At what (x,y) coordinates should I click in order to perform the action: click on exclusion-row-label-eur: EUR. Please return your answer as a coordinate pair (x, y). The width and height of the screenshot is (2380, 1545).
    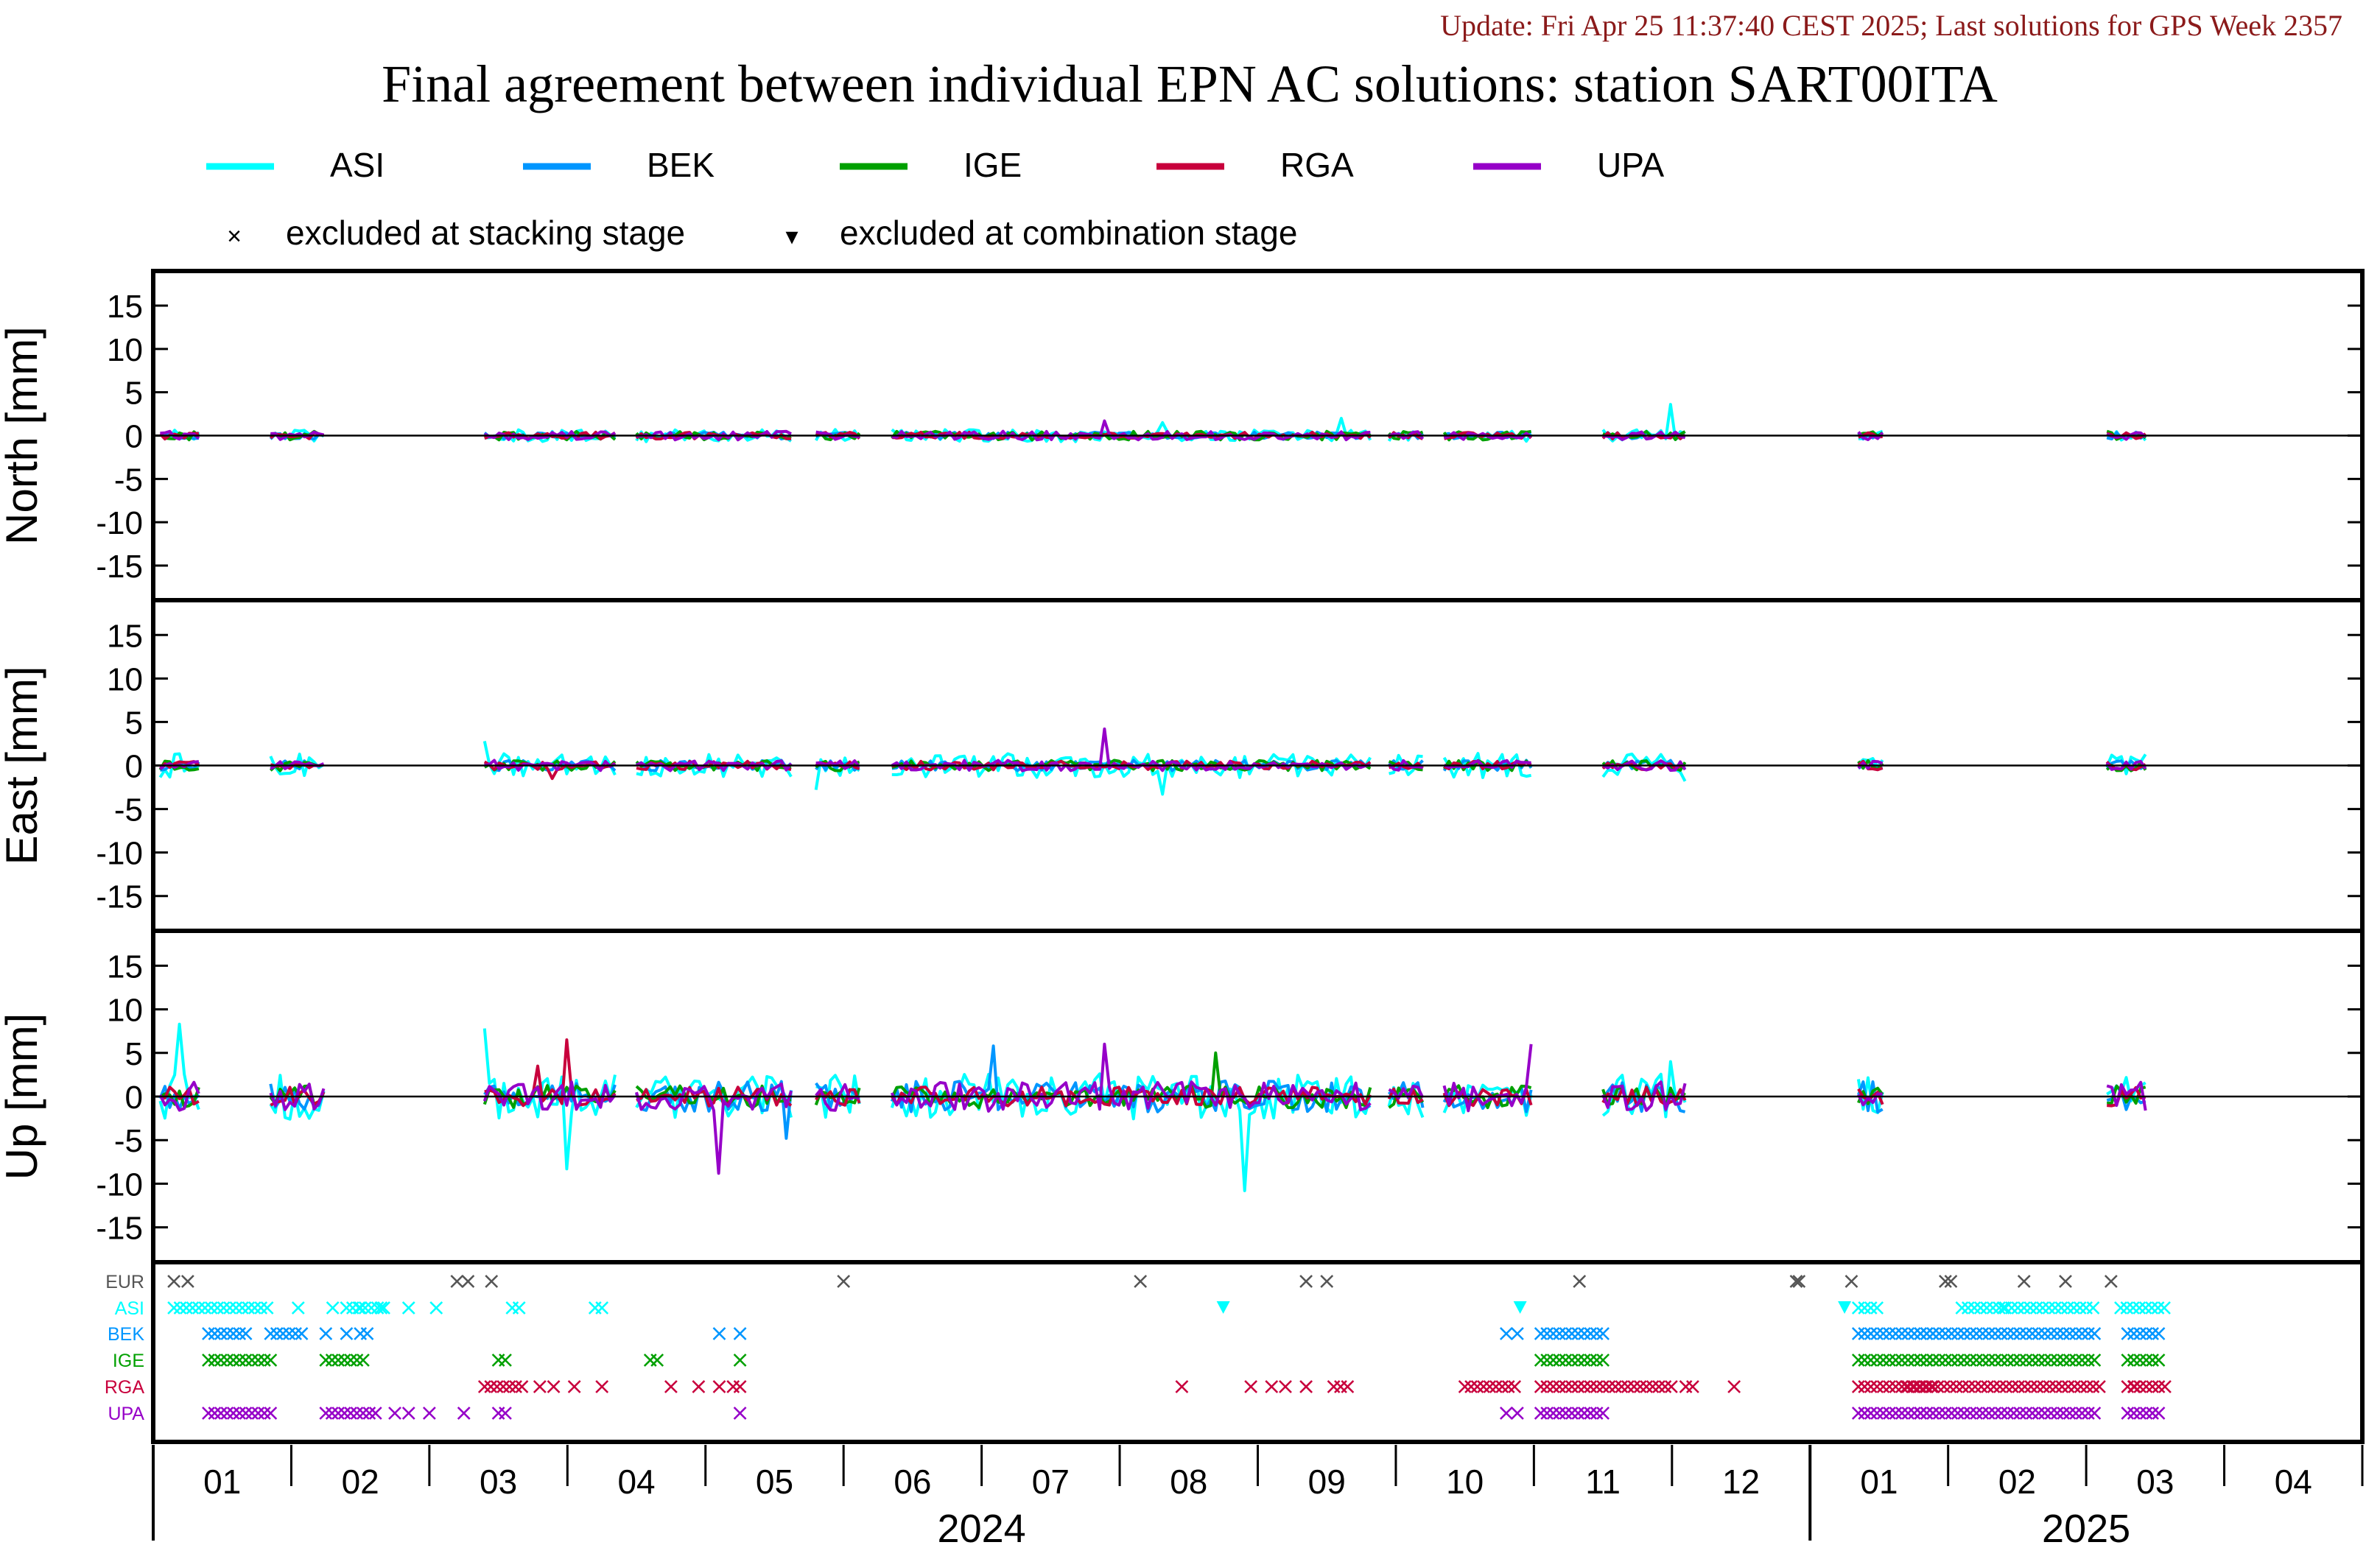
    Looking at the image, I should click on (124, 1282).